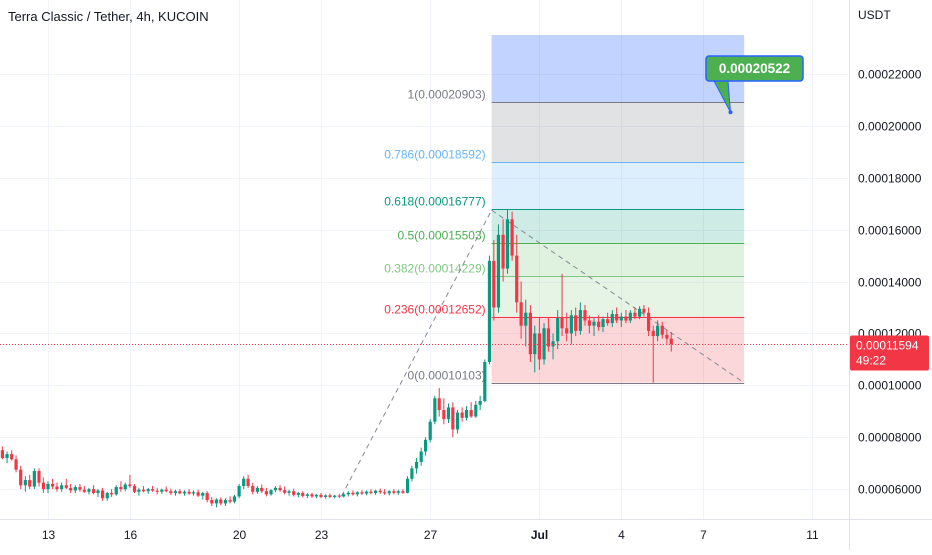 The image size is (932, 555). What do you see at coordinates (703, 535) in the screenshot?
I see `x-tick-label: 7` at bounding box center [703, 535].